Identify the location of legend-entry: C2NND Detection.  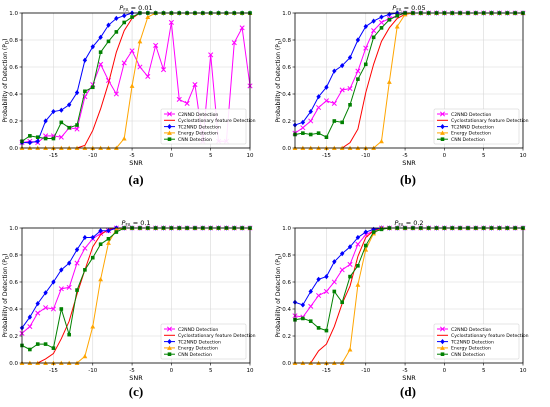
(191, 329).